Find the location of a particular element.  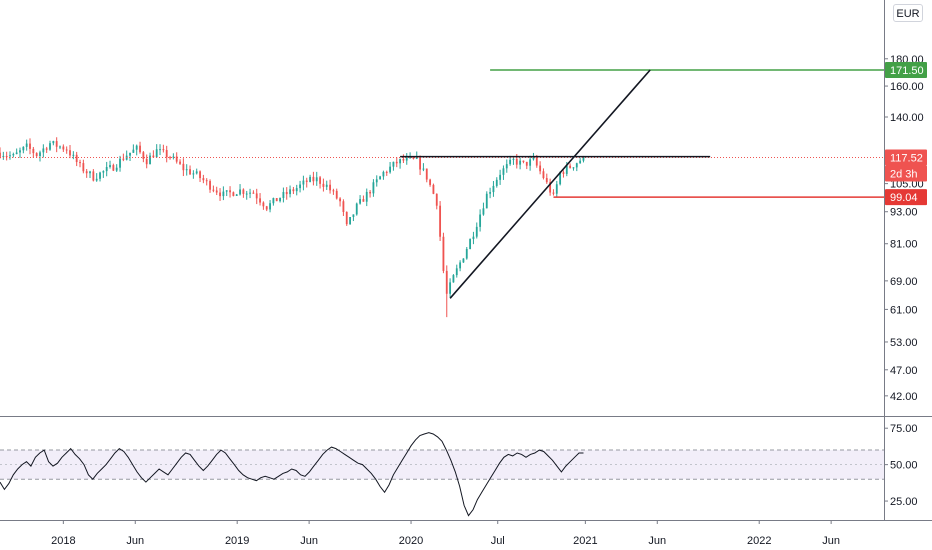

trendline is located at coordinates (550, 184).